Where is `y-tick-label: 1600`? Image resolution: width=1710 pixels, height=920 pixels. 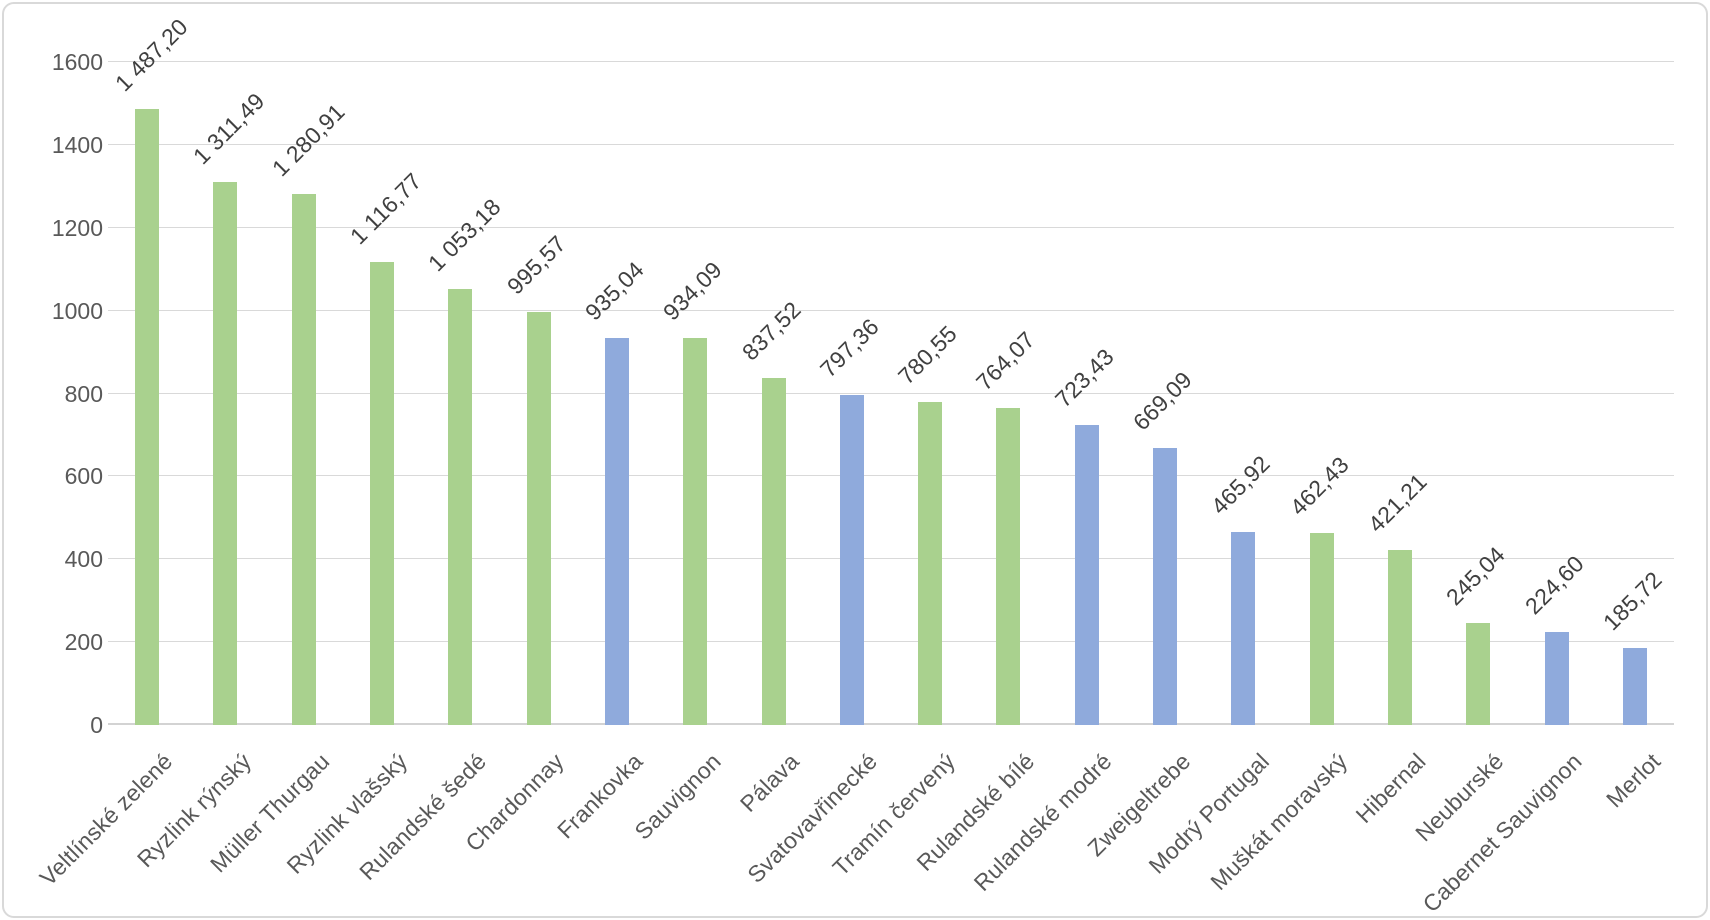 y-tick-label: 1600 is located at coordinates (77, 62).